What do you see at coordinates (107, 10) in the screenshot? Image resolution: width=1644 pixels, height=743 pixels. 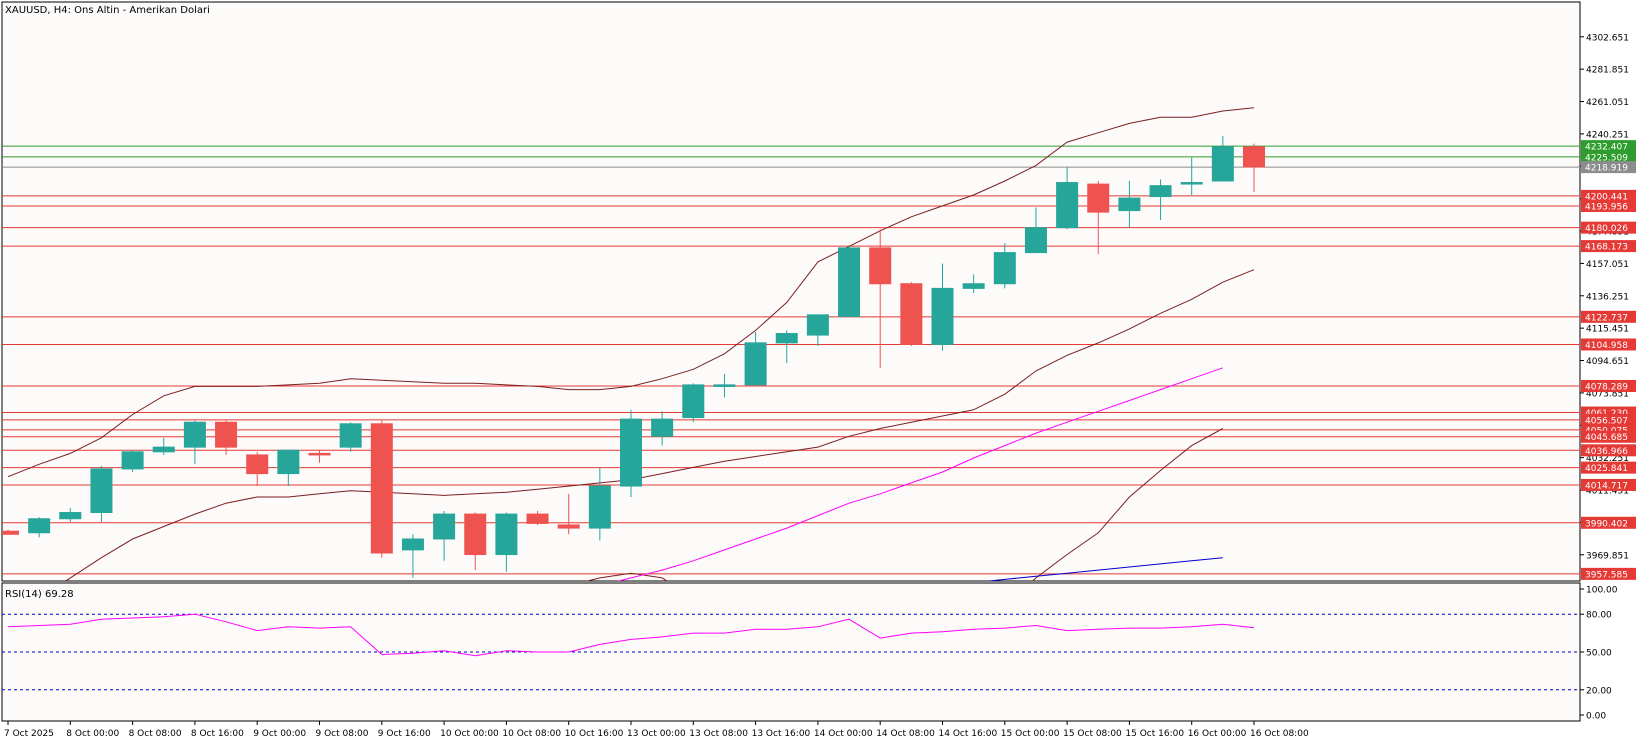 I see `chart-title: XAUUSD, H4: Ons Altin - Amerikan Dolari` at bounding box center [107, 10].